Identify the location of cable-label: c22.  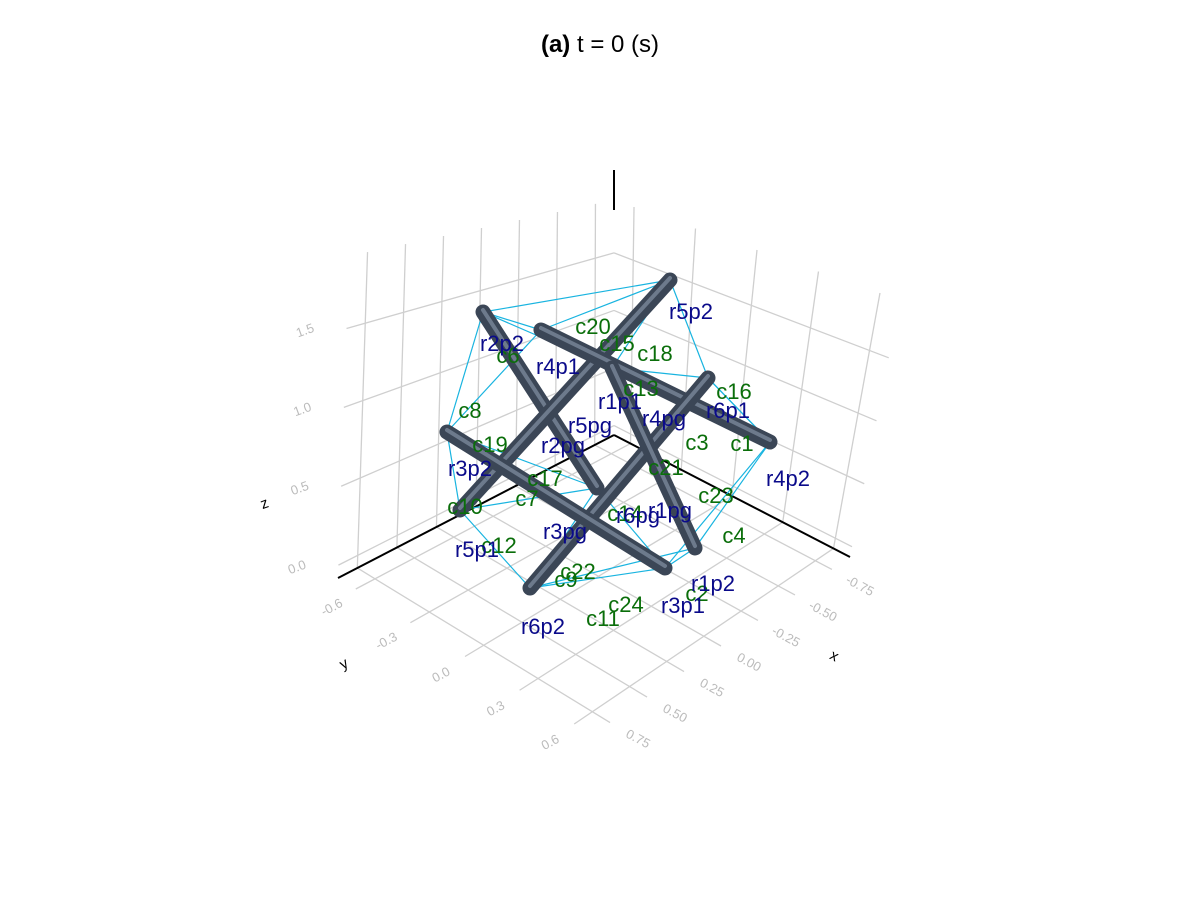
(577, 571).